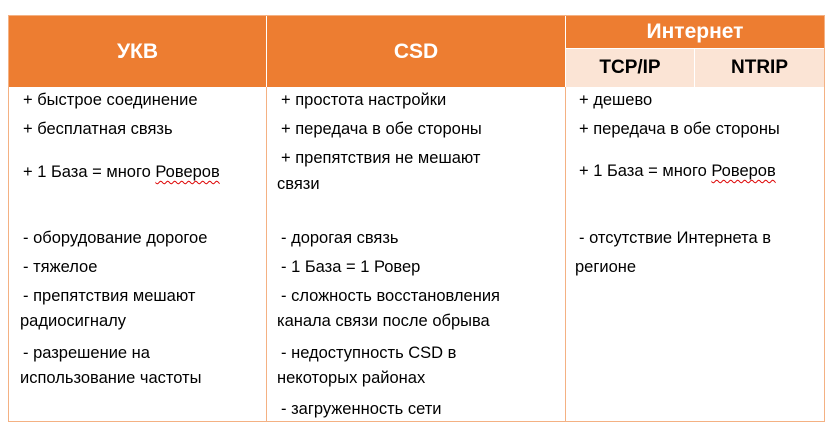 The height and width of the screenshot is (434, 833). What do you see at coordinates (743, 171) in the screenshot?
I see `internet-pro-text: Роверов` at bounding box center [743, 171].